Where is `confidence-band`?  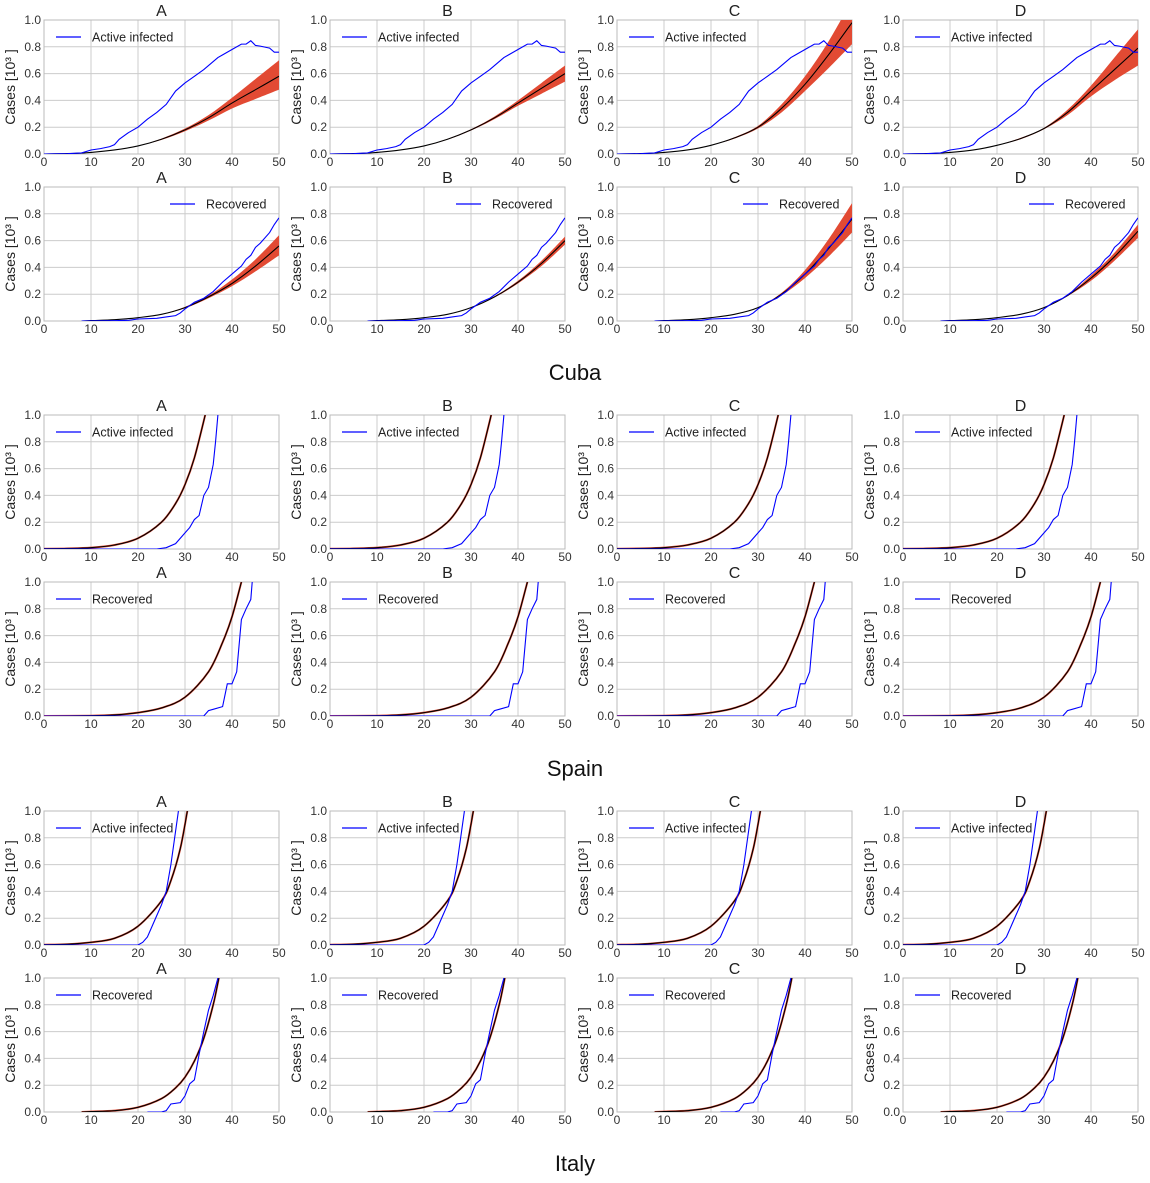 confidence-band is located at coordinates (734, 87).